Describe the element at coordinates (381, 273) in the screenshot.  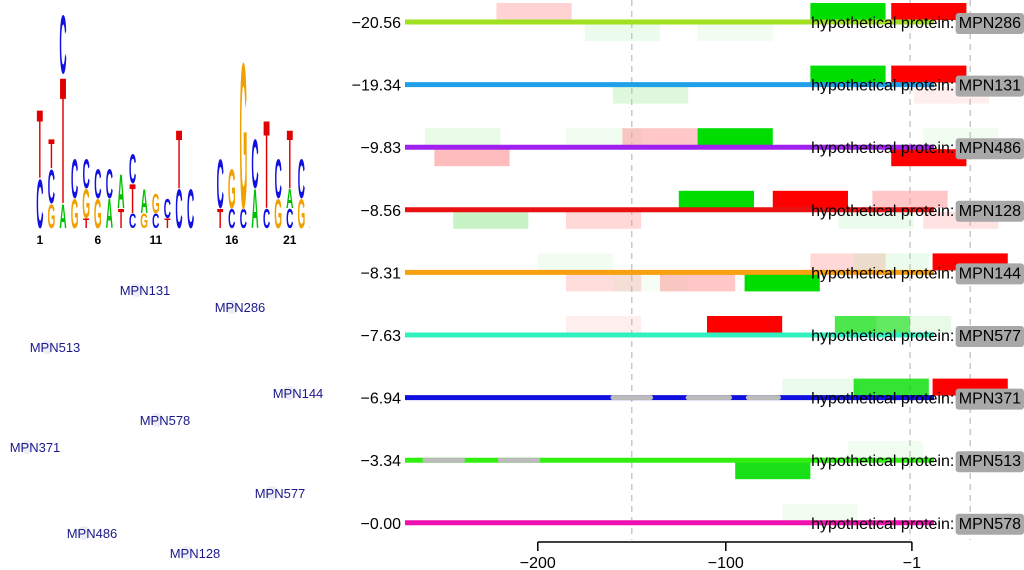
I see `track-score: −8.31` at that location.